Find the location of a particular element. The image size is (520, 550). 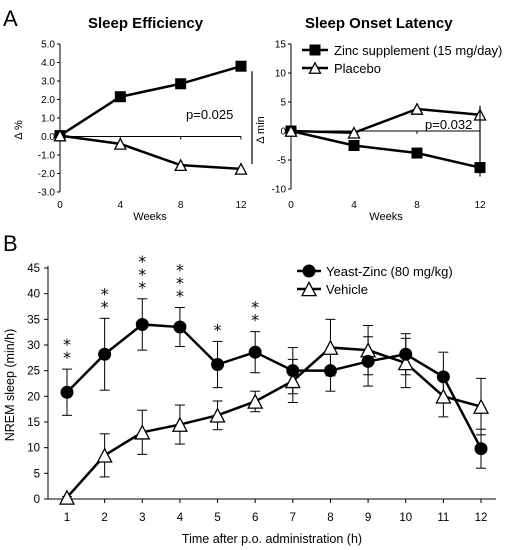

x-tick-label: 1 is located at coordinates (67, 518).